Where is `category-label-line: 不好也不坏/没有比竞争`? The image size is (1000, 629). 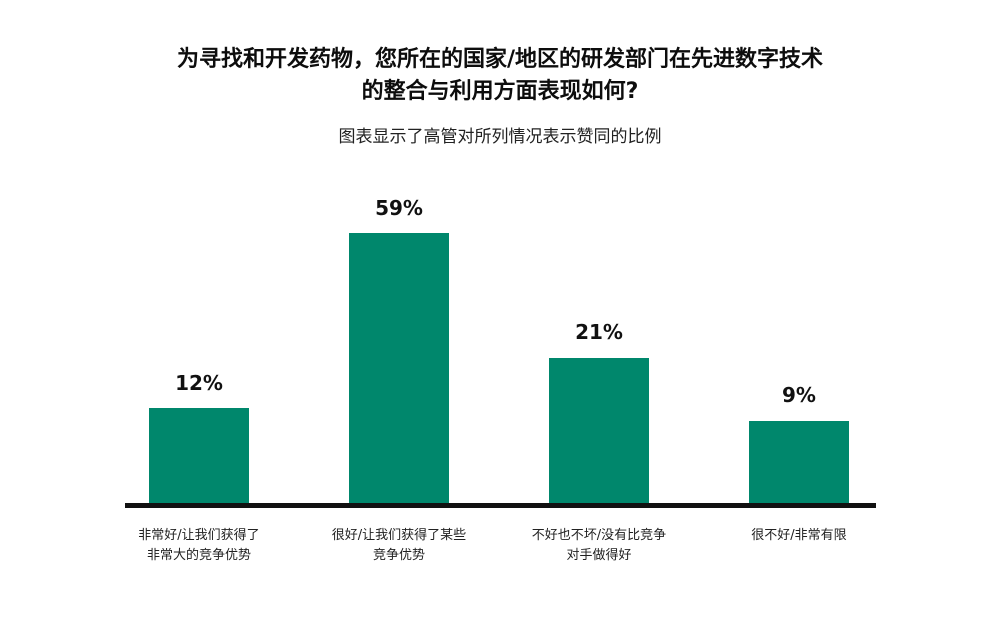
category-label-line: 不好也不坏/没有比竞争 is located at coordinates (599, 535).